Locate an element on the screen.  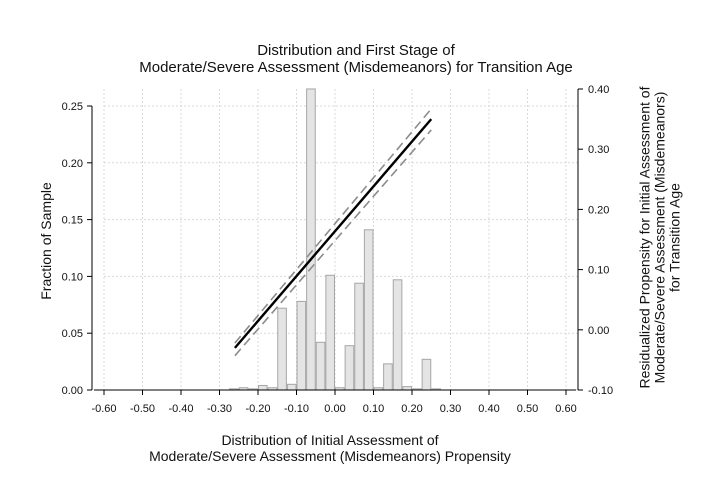
x-tick-label: 0.30 is located at coordinates (450, 409).